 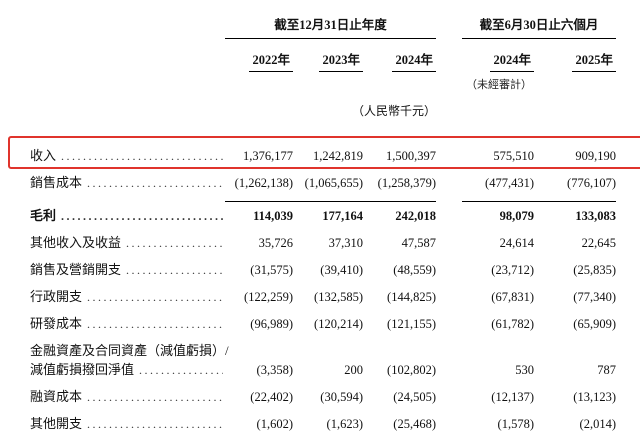 What do you see at coordinates (56, 182) in the screenshot?
I see `row-label: 銷售成本` at bounding box center [56, 182].